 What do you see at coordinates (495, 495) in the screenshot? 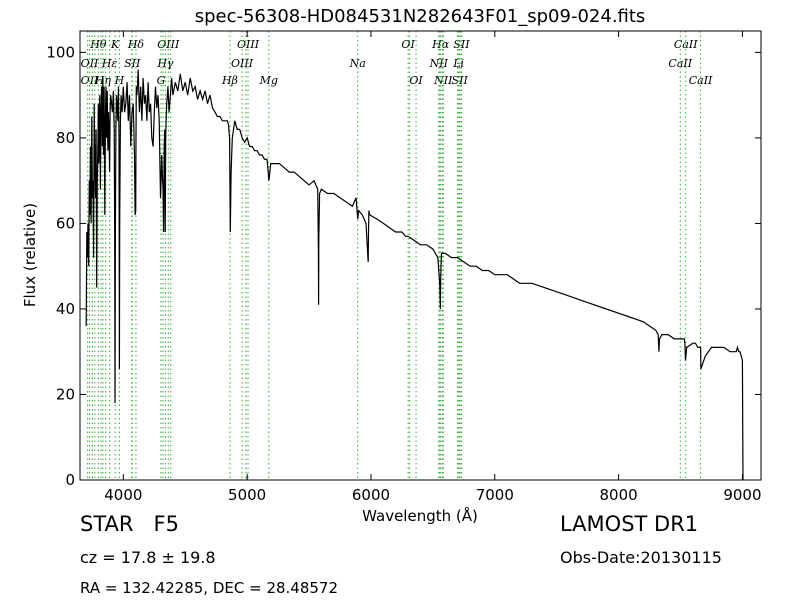
I see `x-tick-label: 7000` at bounding box center [495, 495].